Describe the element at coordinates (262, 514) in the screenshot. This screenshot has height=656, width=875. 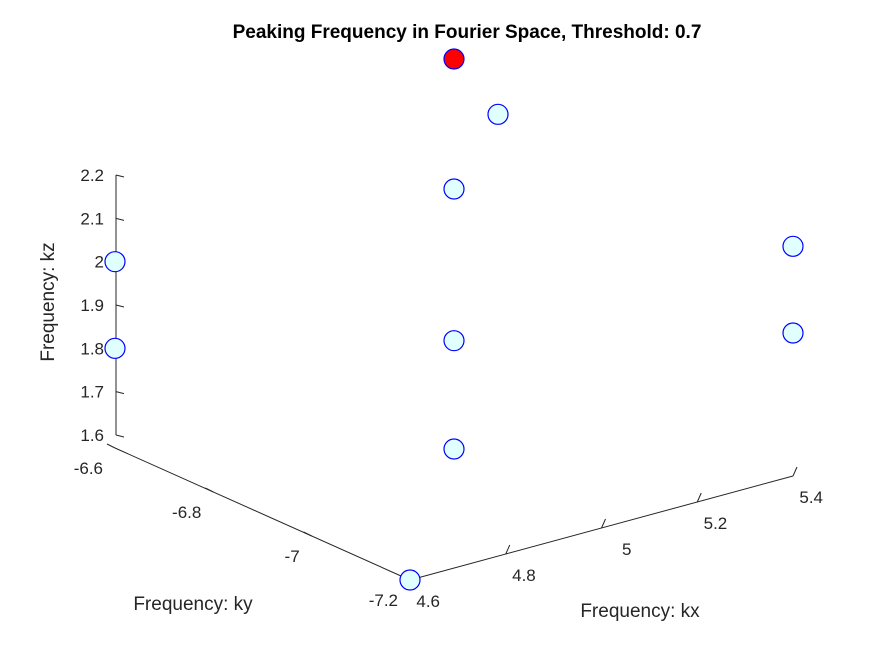
I see `y-axis-line` at that location.